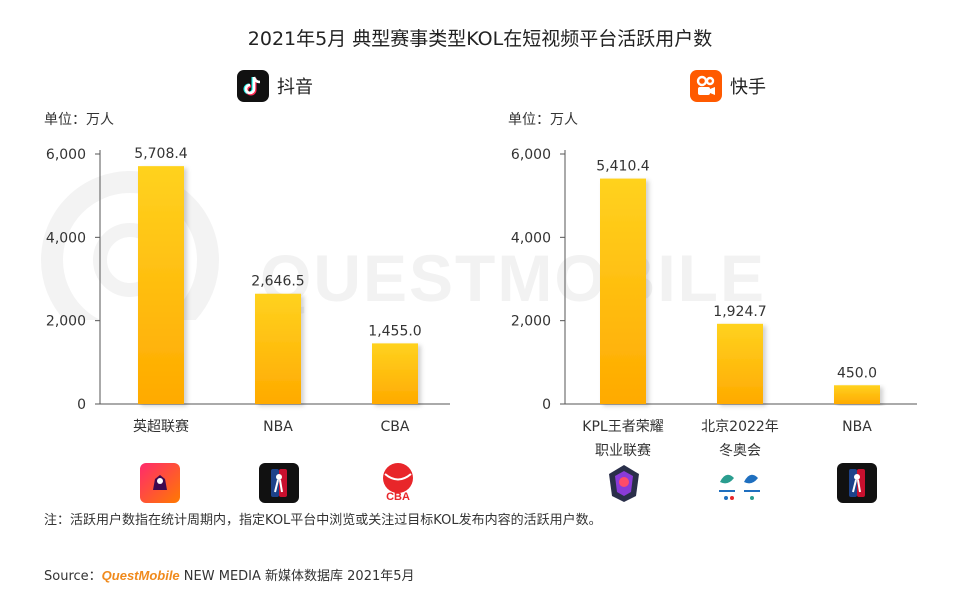 The width and height of the screenshot is (960, 598). What do you see at coordinates (546, 405) in the screenshot?
I see `kuaishou-y-tick-label: 0` at bounding box center [546, 405].